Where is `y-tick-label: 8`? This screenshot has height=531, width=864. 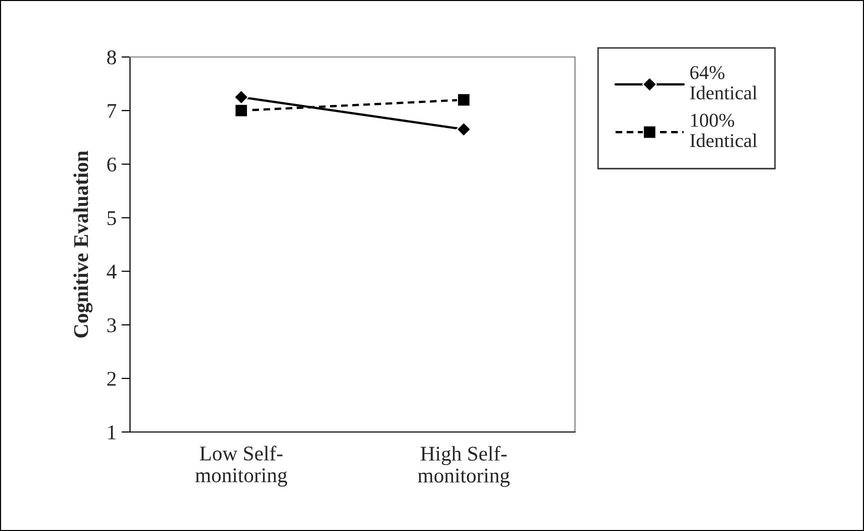
y-tick-label: 8 is located at coordinates (111, 57).